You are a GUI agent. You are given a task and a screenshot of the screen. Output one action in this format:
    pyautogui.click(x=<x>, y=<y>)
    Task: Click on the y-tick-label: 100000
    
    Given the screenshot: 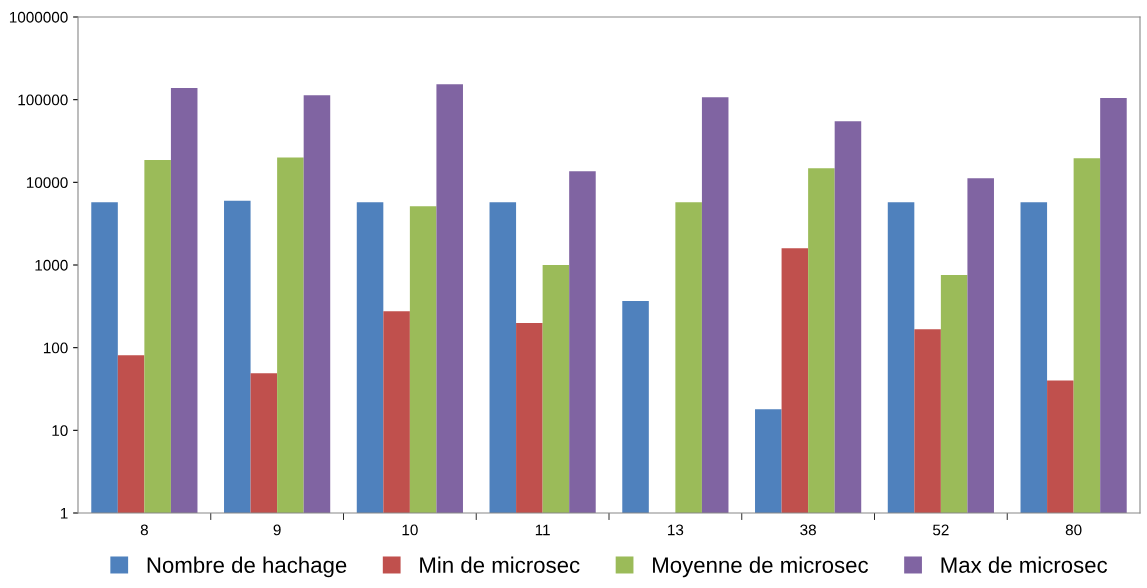 What is the action you would take?
    pyautogui.click(x=43, y=100)
    